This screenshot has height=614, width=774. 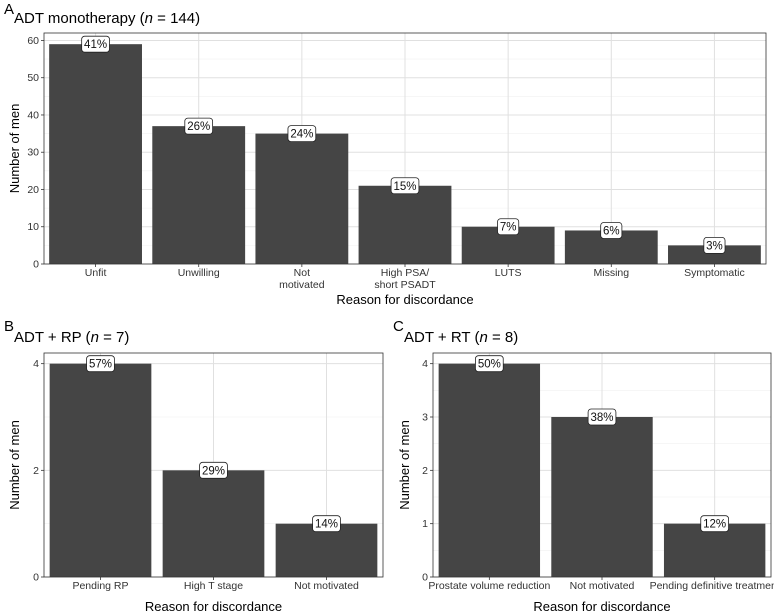 I want to click on x-tick-label: Not, so click(x=302, y=273).